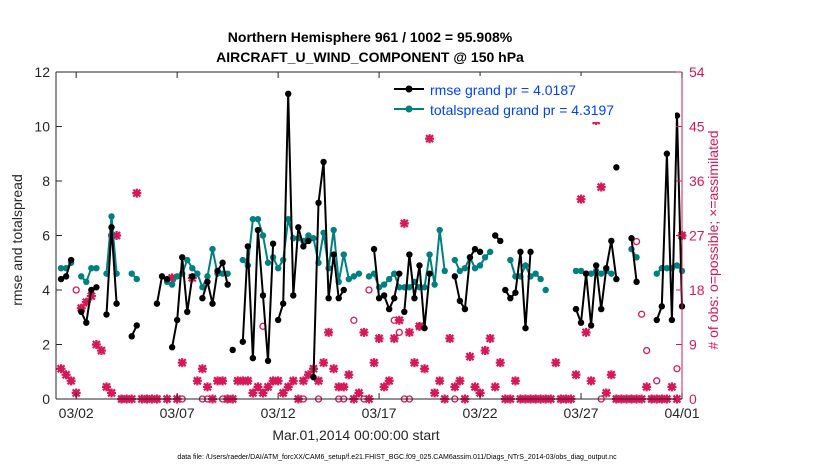 The height and width of the screenshot is (475, 830). I want to click on y-tick-right-label: 36, so click(697, 181).